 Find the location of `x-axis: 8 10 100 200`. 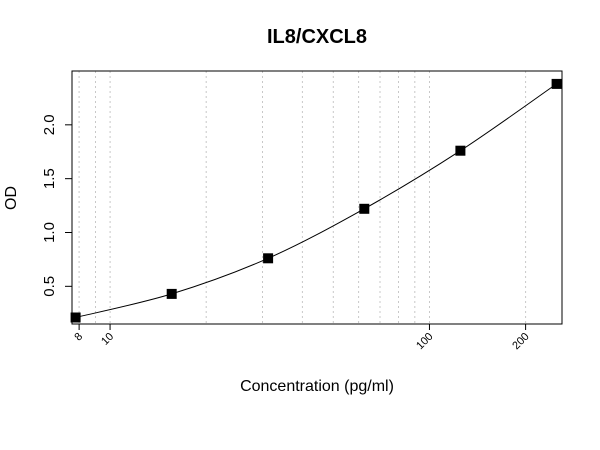

x-axis: 8 10 100 200 is located at coordinates (302, 338).